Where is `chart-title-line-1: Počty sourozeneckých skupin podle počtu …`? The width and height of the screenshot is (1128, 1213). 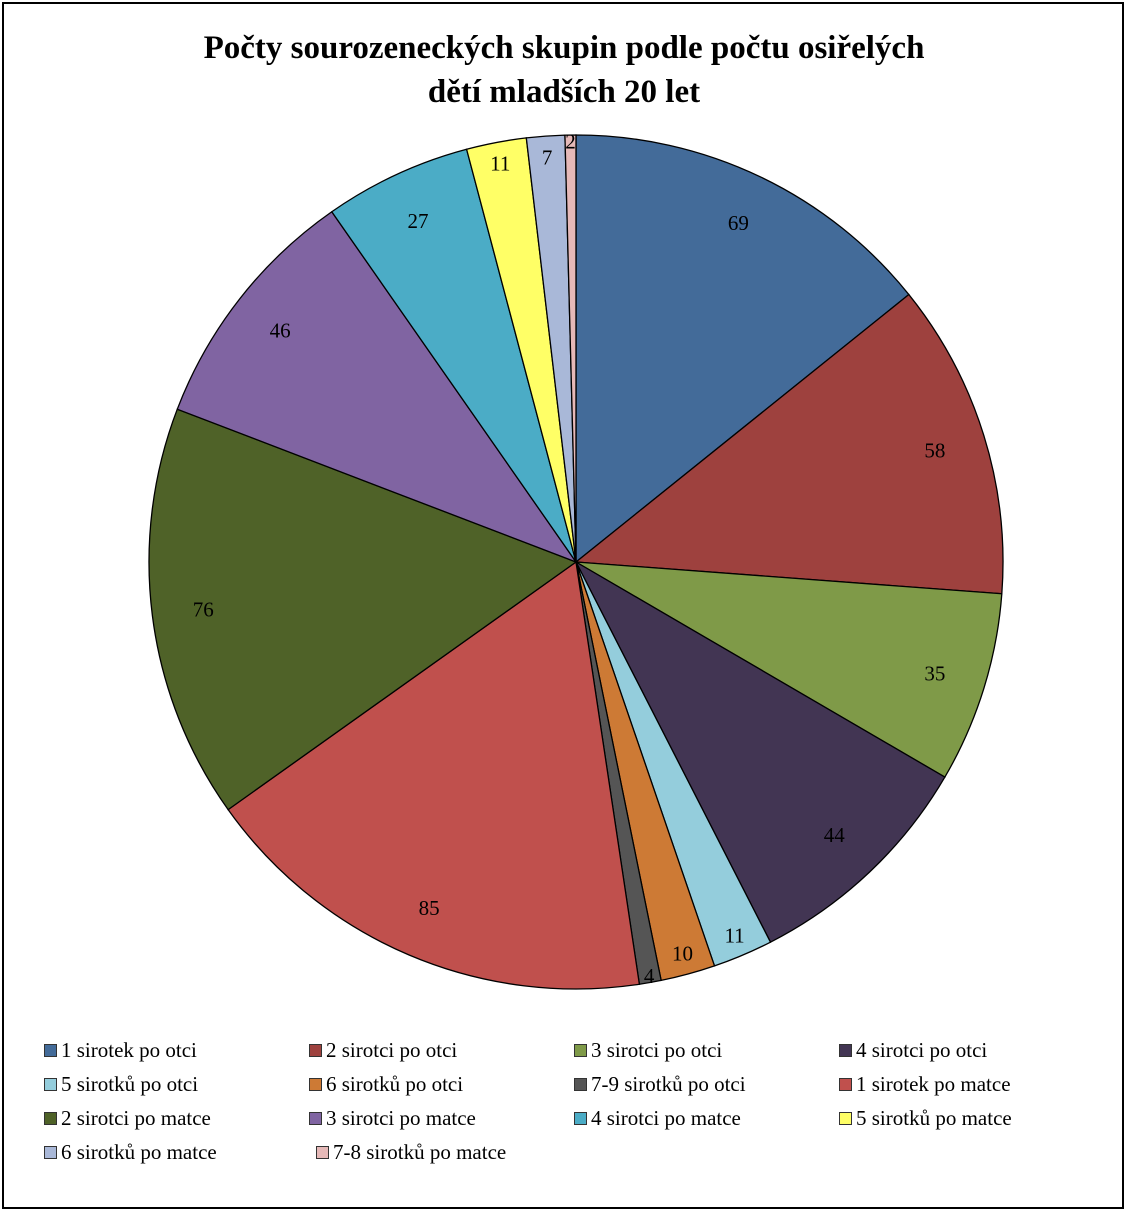
chart-title-line-1: Počty sourozeneckých skupin podle počtu … is located at coordinates (564, 48).